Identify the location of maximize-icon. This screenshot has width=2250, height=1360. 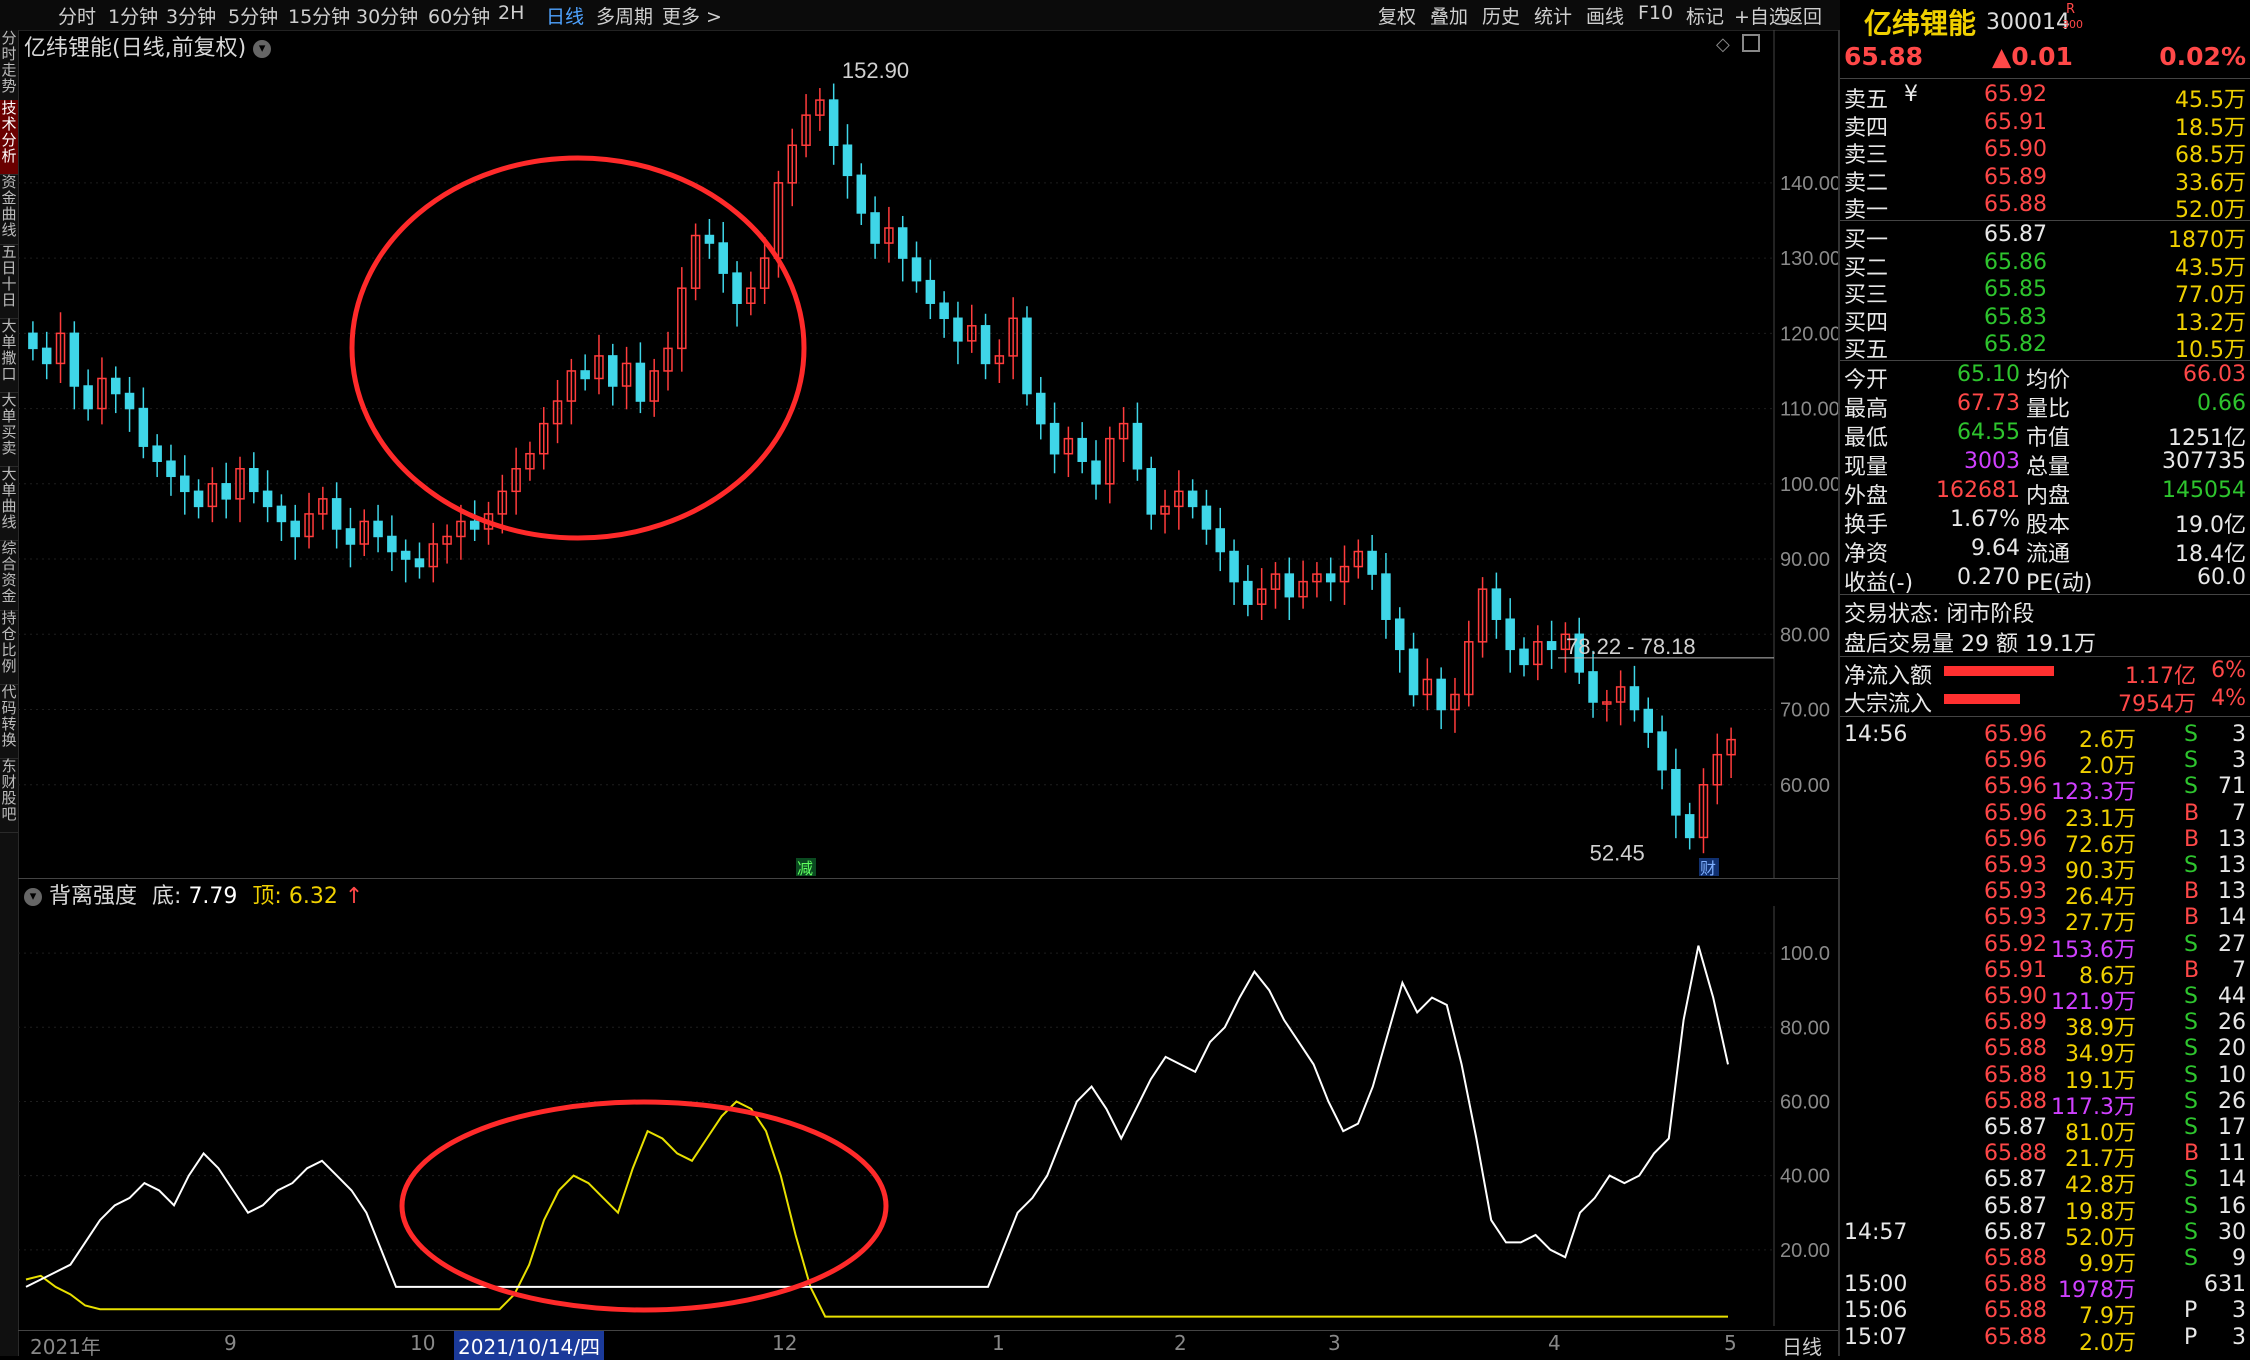
(1751, 43).